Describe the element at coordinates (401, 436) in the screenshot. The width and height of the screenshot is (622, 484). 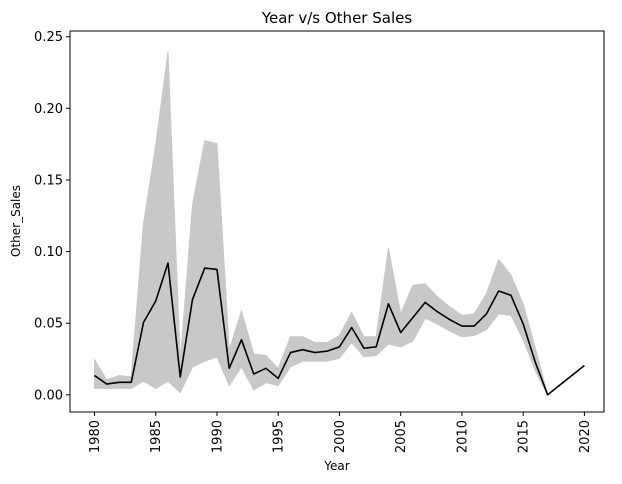
I see `x-tick-label: 2005` at that location.